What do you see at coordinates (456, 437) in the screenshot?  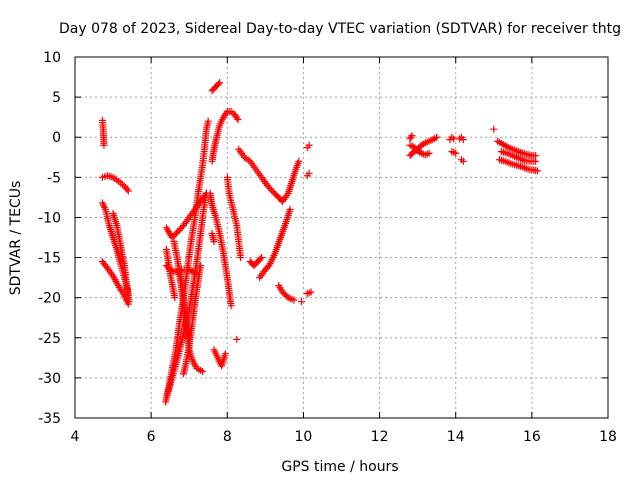 I see `x-tick-label: 14` at bounding box center [456, 437].